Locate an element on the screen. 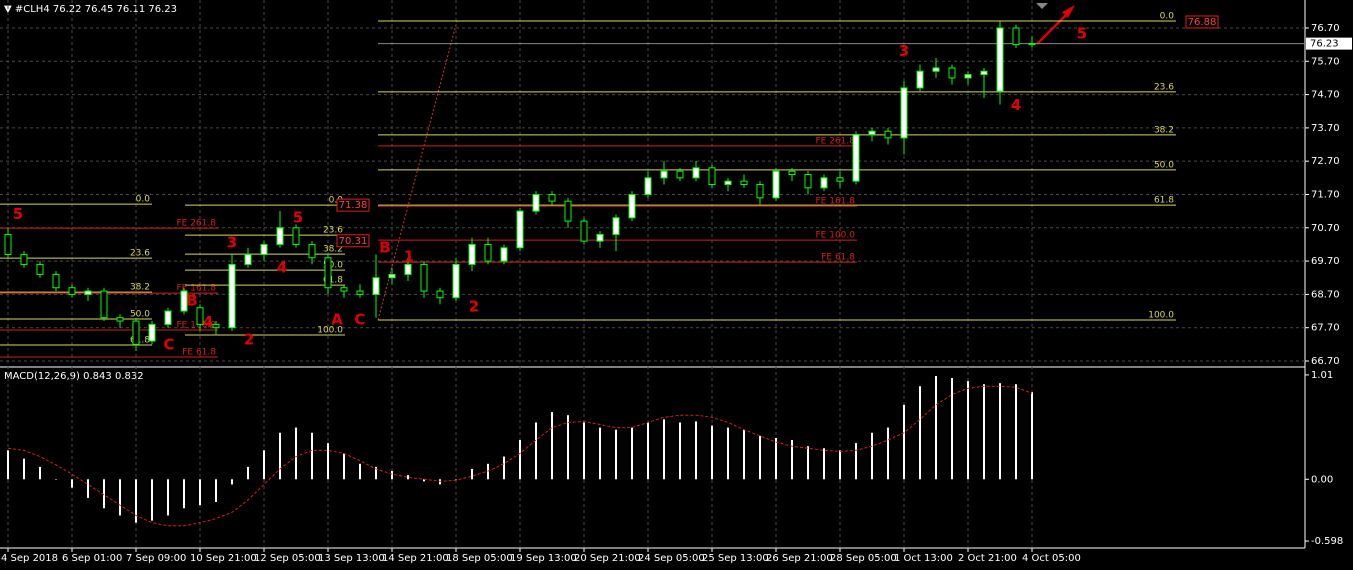 The image size is (1353, 570). y-tick-label: 71.70 is located at coordinates (1325, 194).